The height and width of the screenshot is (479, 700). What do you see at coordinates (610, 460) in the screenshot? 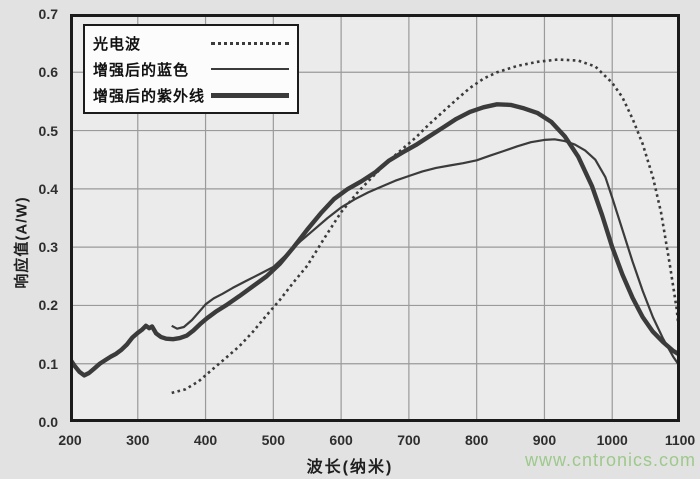
I see `watermark-text: www.cntronics.com` at bounding box center [610, 460].